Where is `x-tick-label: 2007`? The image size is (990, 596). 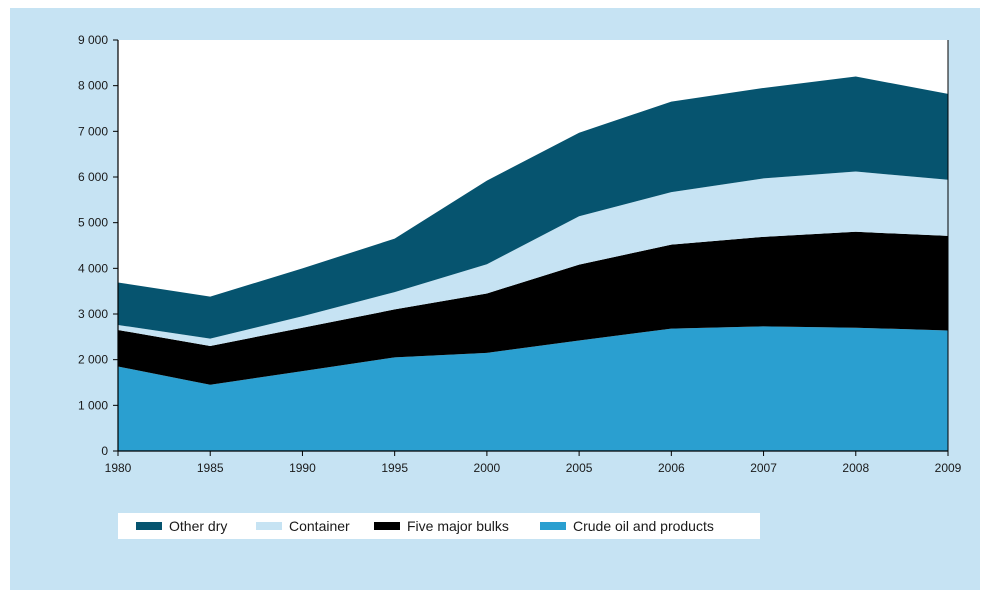
x-tick-label: 2007 is located at coordinates (763, 468).